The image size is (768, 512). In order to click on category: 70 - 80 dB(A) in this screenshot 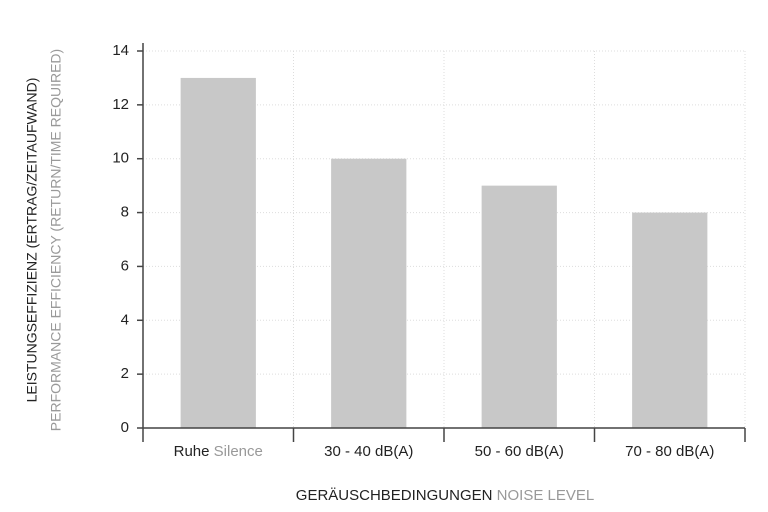, I will do `click(669, 451)`.